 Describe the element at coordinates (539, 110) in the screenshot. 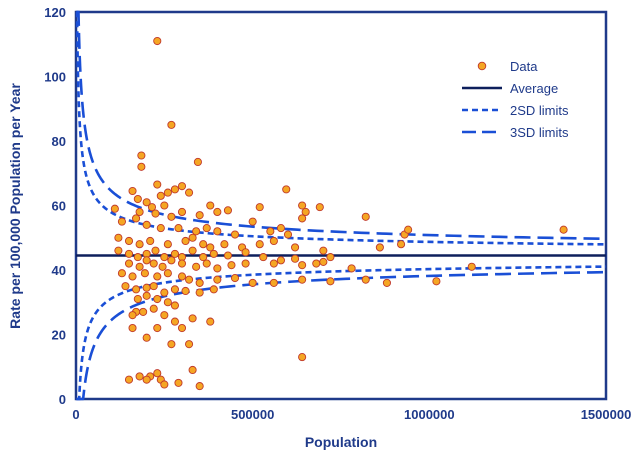

I see `legend-label: 2SD limits` at that location.